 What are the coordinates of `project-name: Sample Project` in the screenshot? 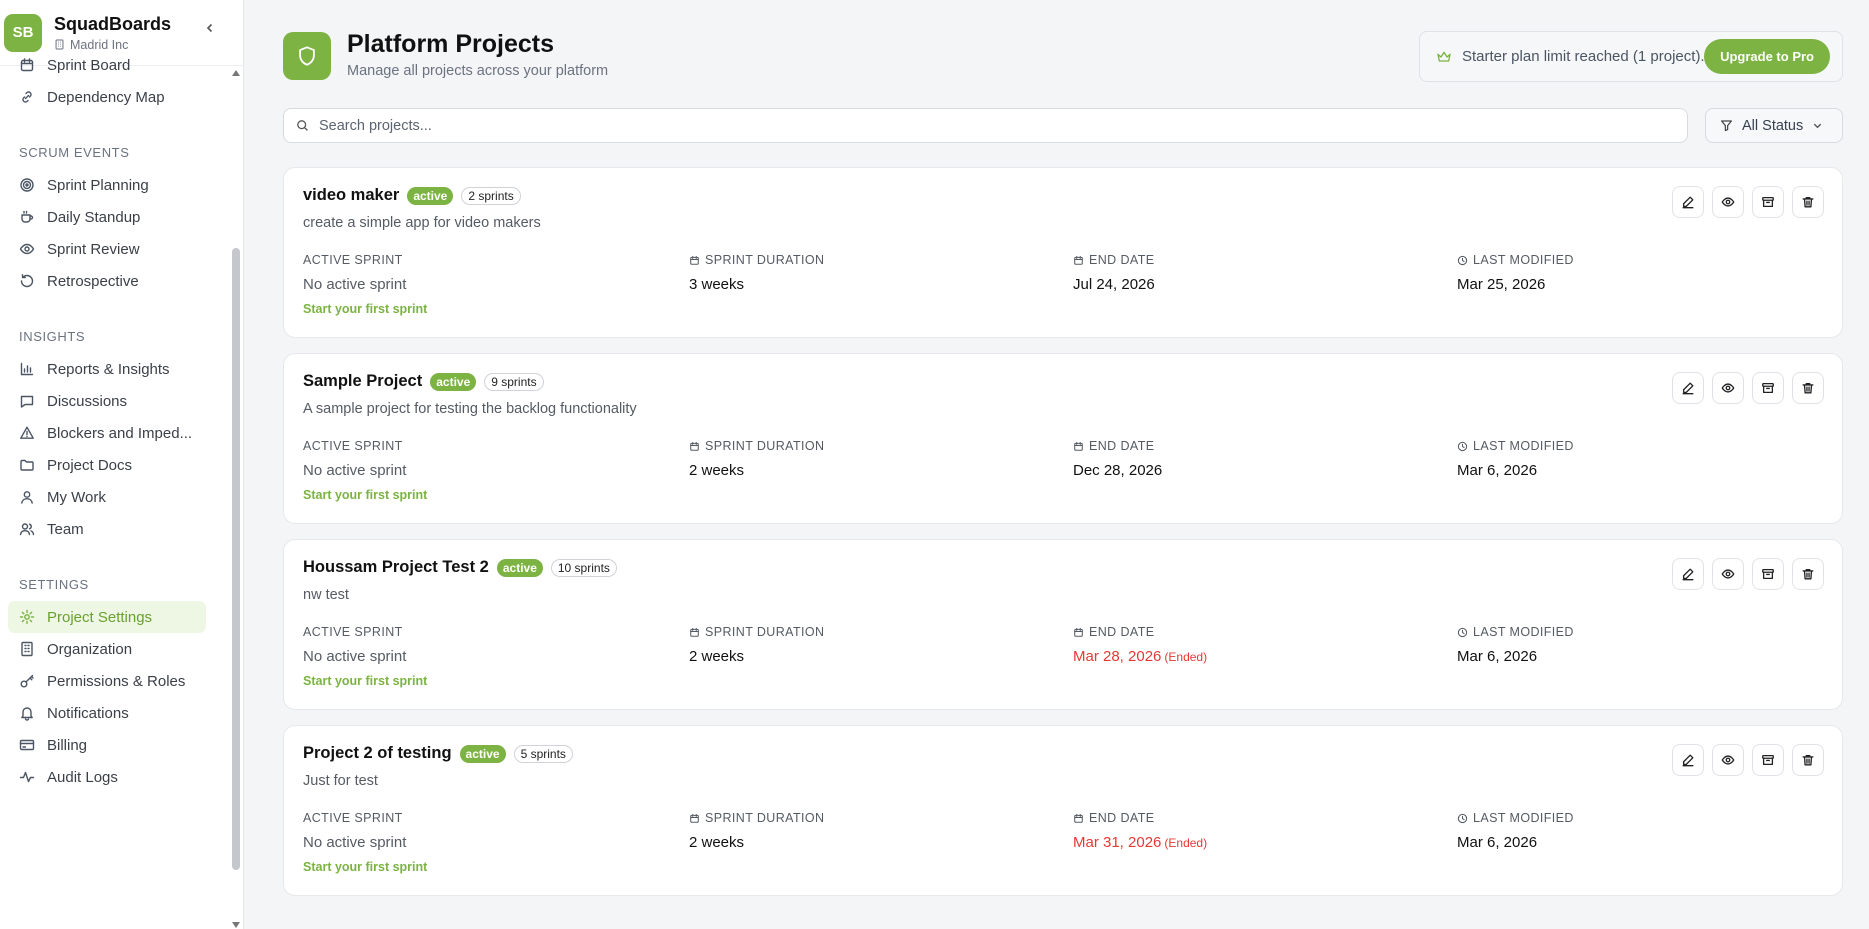 It's located at (363, 381).